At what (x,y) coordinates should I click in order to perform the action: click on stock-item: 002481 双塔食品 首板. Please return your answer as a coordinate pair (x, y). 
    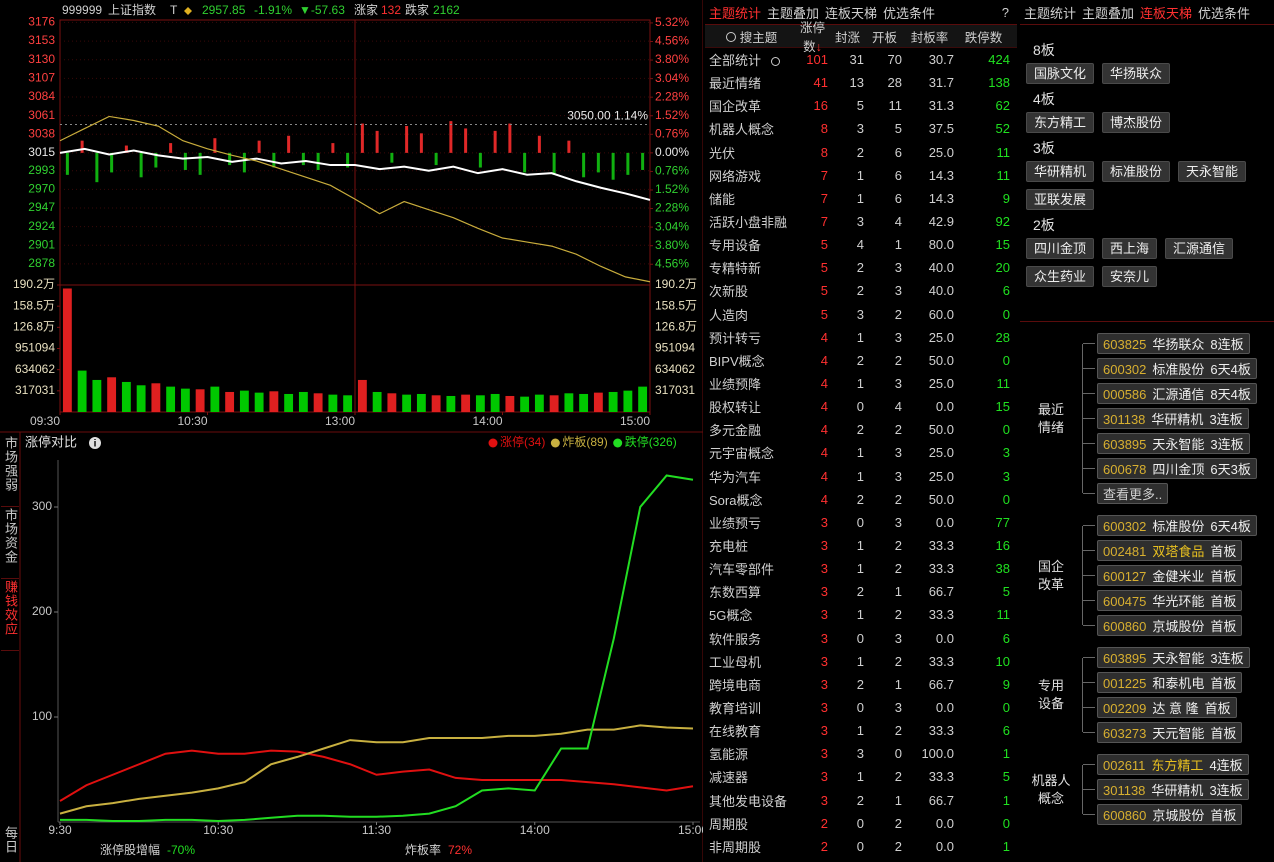
    Looking at the image, I should click on (1170, 550).